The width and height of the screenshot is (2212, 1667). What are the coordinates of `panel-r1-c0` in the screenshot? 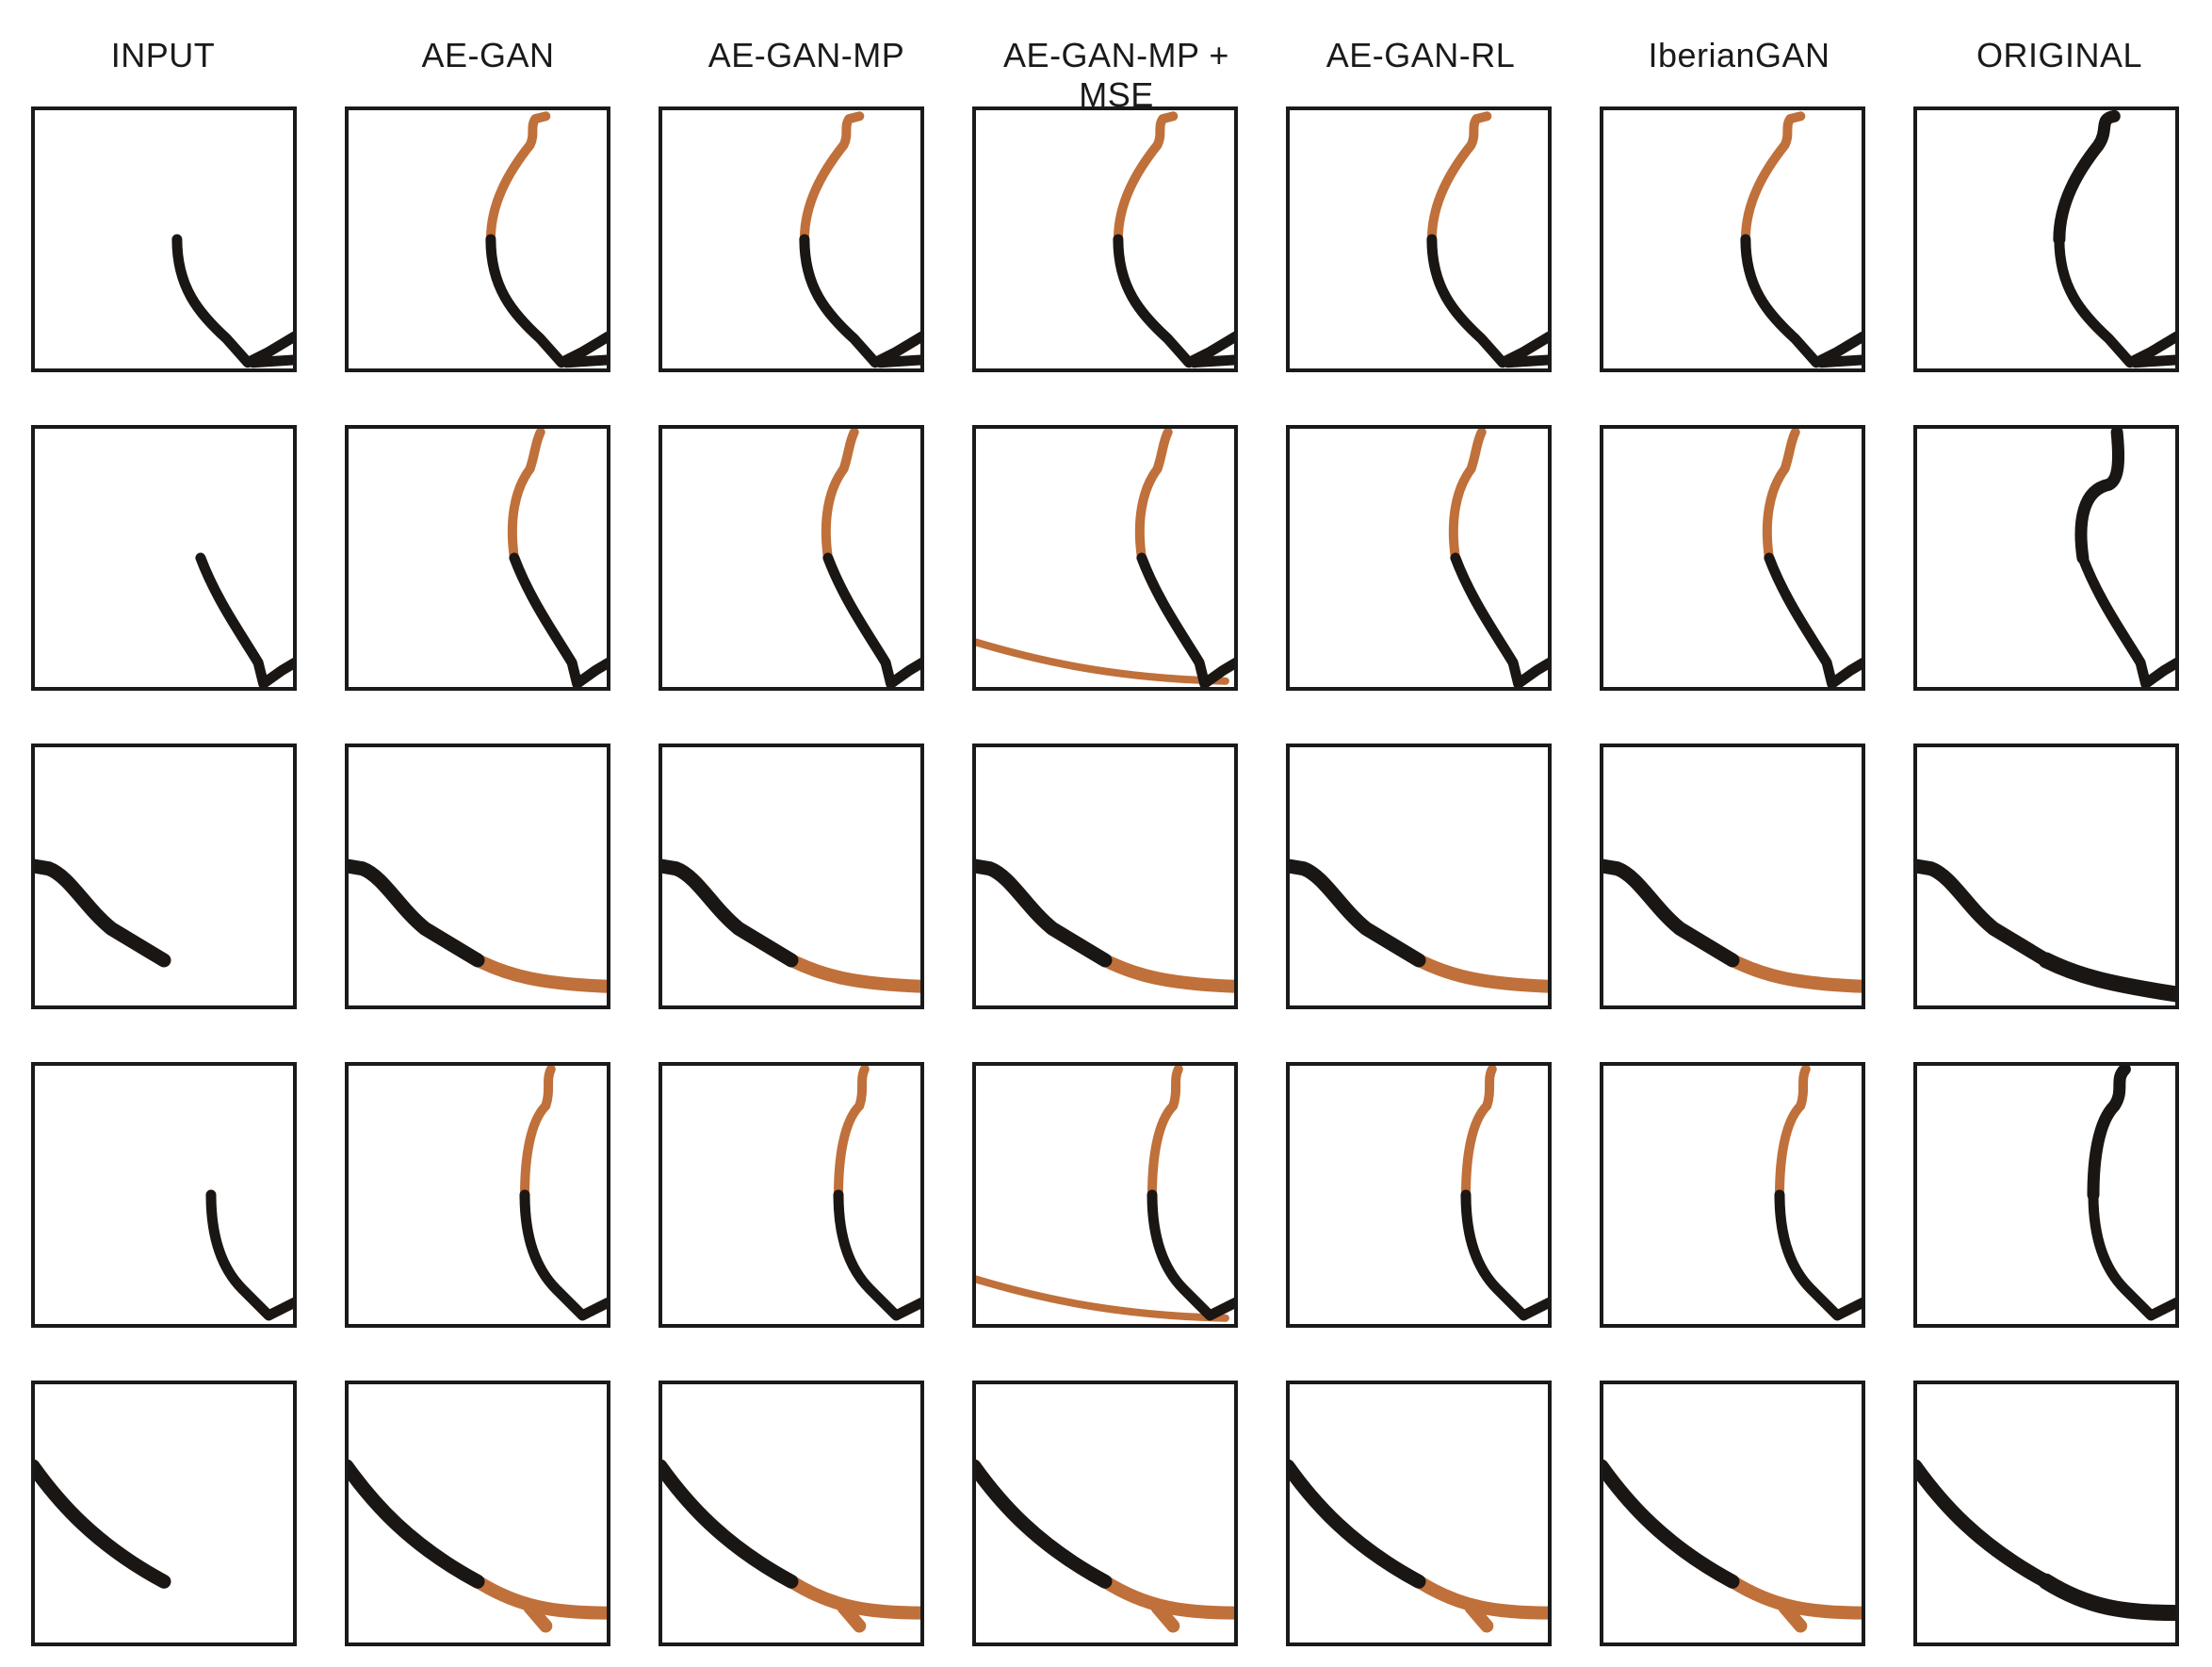 It's located at (245, 620).